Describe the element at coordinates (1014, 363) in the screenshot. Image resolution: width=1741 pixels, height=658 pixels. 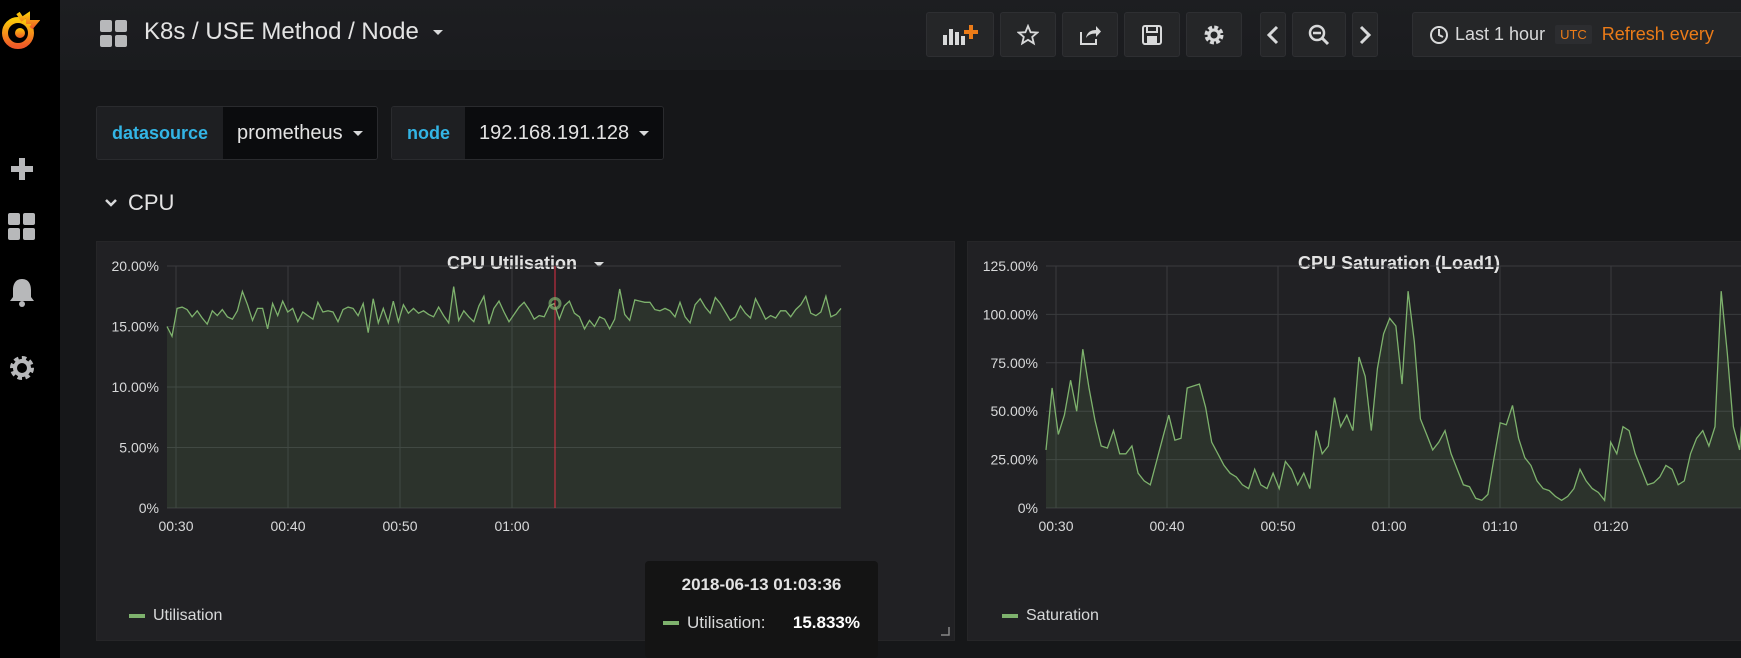
I see `y-tick-label: 75.00%` at that location.